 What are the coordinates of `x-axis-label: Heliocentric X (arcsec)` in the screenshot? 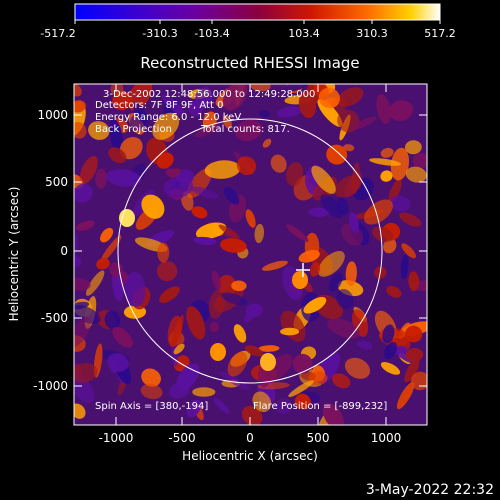 It's located at (250, 456).